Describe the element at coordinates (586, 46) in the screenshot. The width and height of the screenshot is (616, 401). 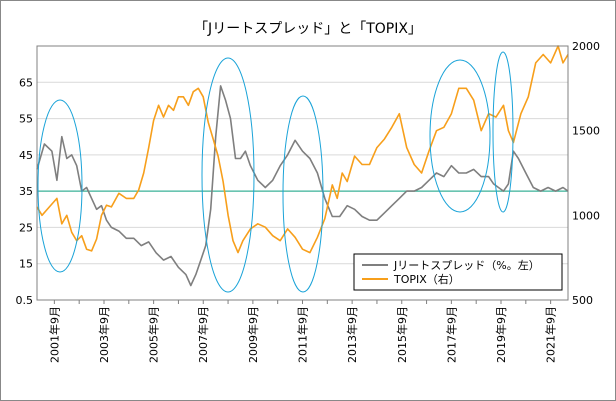
I see `y-right-tick-label: 2000` at that location.